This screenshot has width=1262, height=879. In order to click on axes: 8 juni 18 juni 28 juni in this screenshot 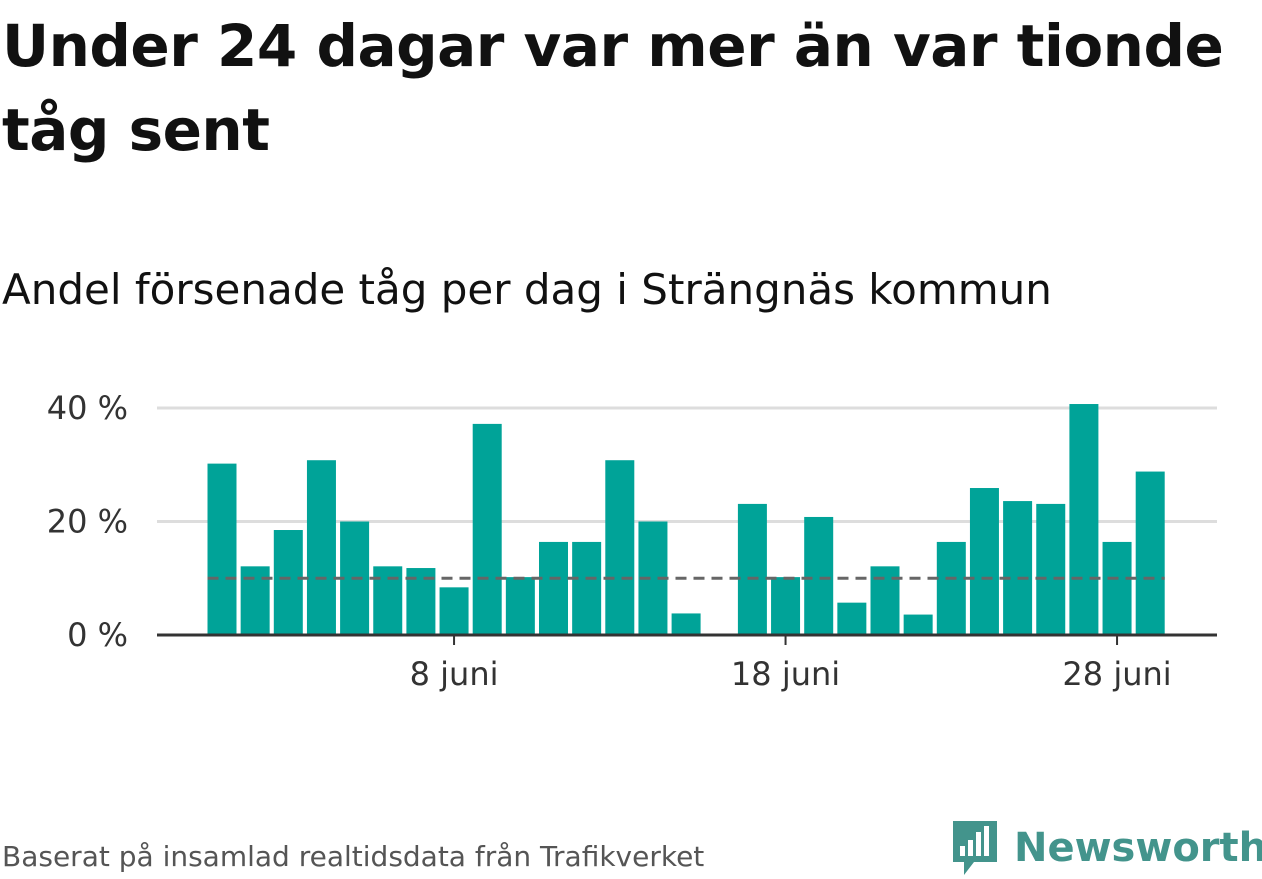, I will do `click(687, 663)`.